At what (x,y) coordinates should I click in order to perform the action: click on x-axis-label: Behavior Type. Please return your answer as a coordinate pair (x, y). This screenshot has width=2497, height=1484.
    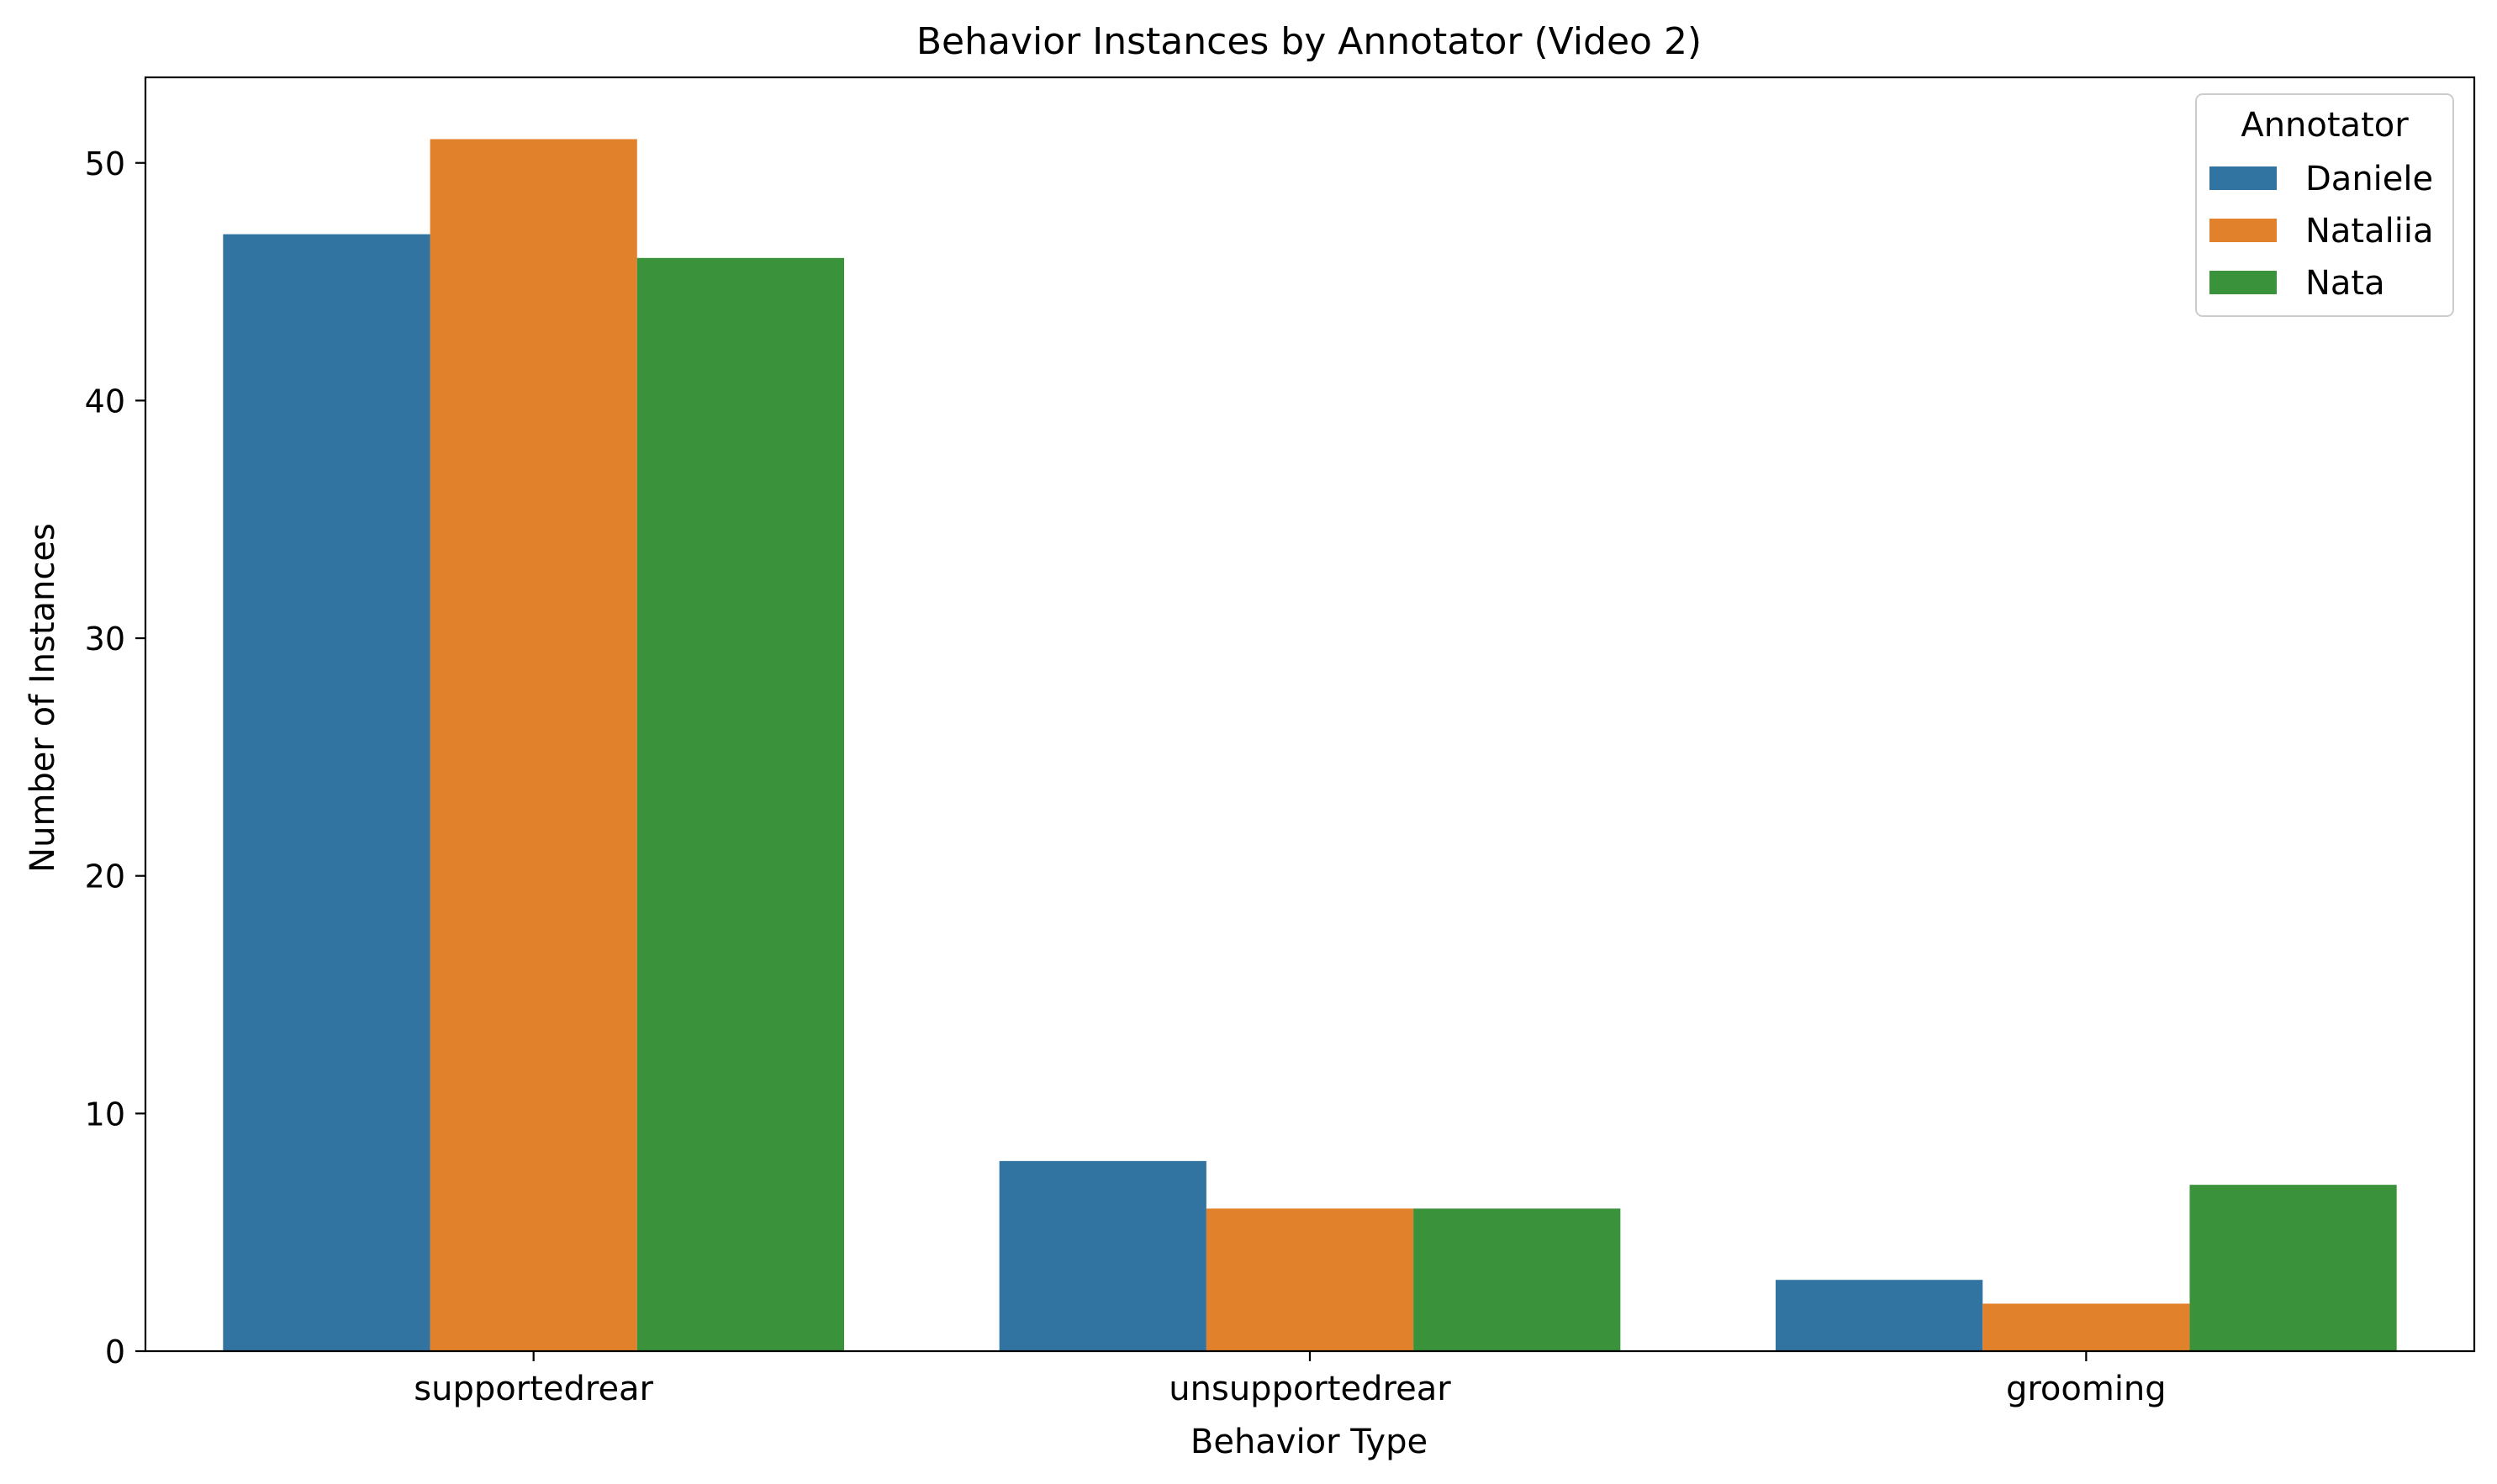
    Looking at the image, I should click on (1309, 1442).